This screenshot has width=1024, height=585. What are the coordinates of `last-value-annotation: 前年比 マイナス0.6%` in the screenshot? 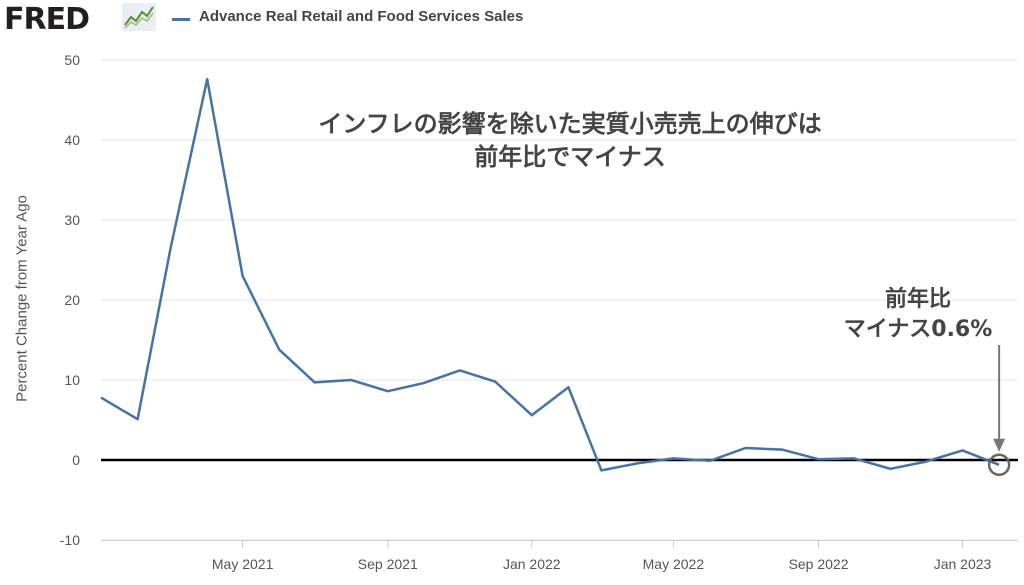 It's located at (918, 315).